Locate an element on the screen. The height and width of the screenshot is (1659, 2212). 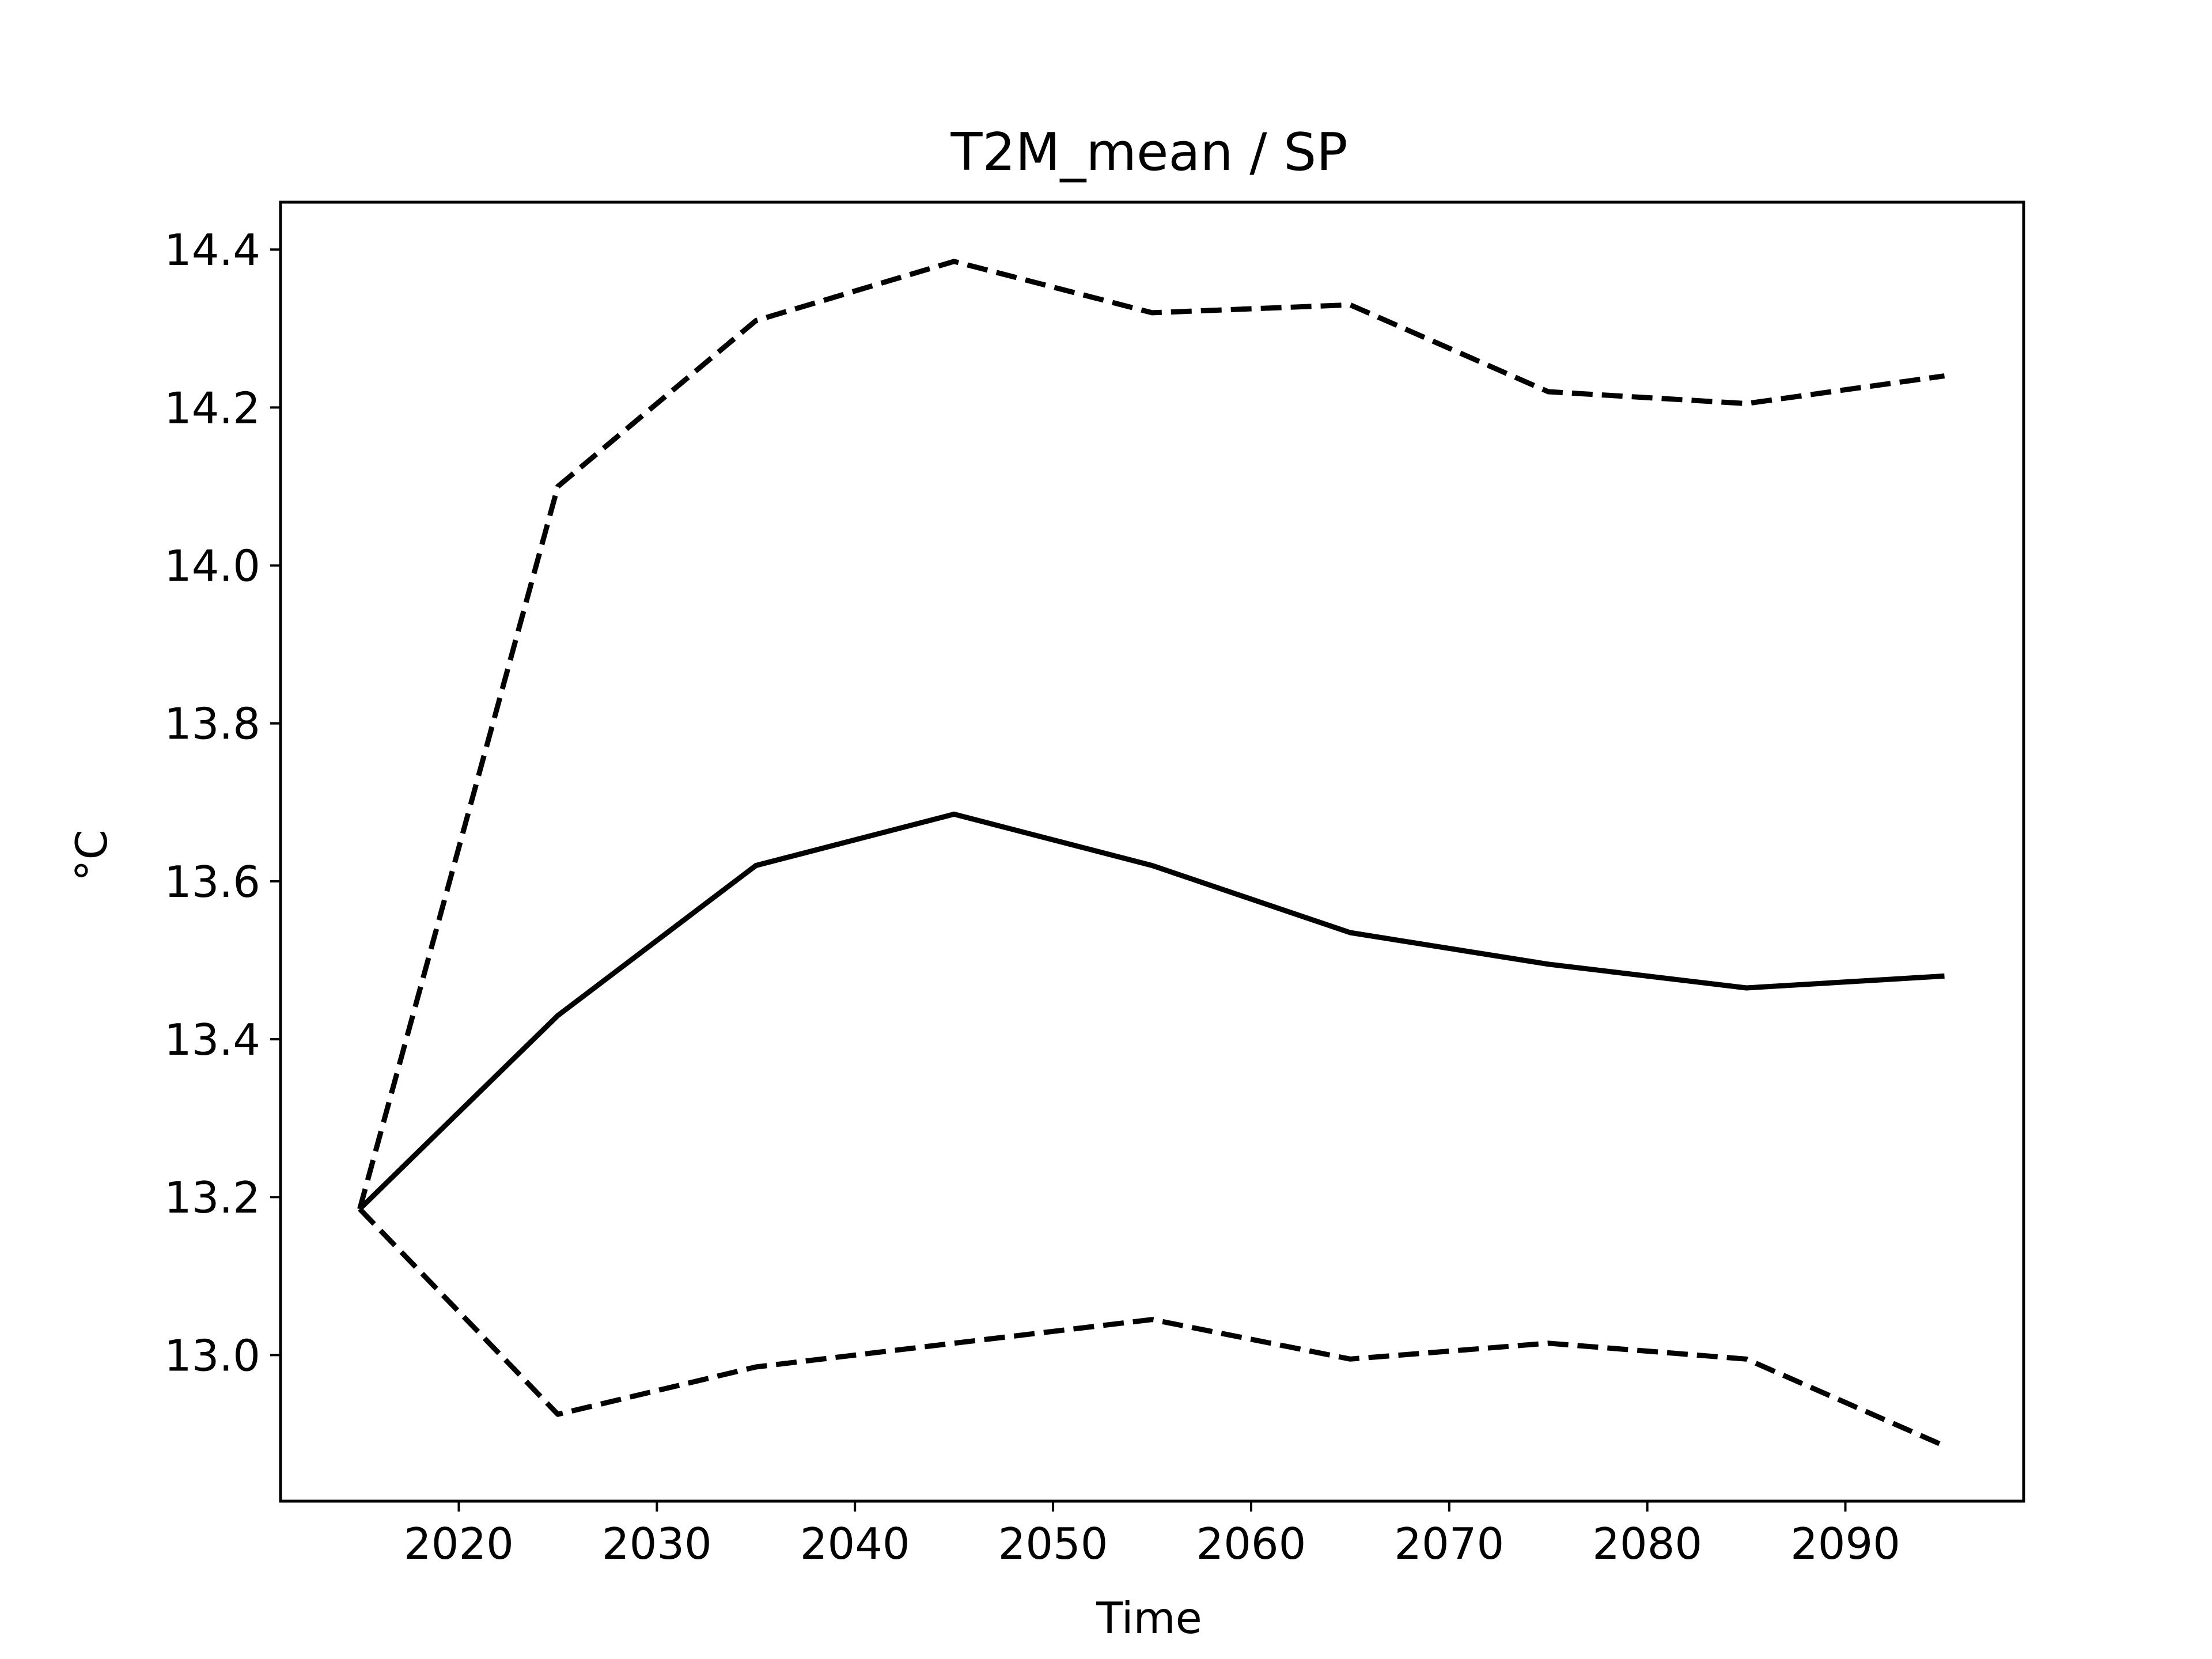
x-tick-label: 2030 is located at coordinates (657, 1543).